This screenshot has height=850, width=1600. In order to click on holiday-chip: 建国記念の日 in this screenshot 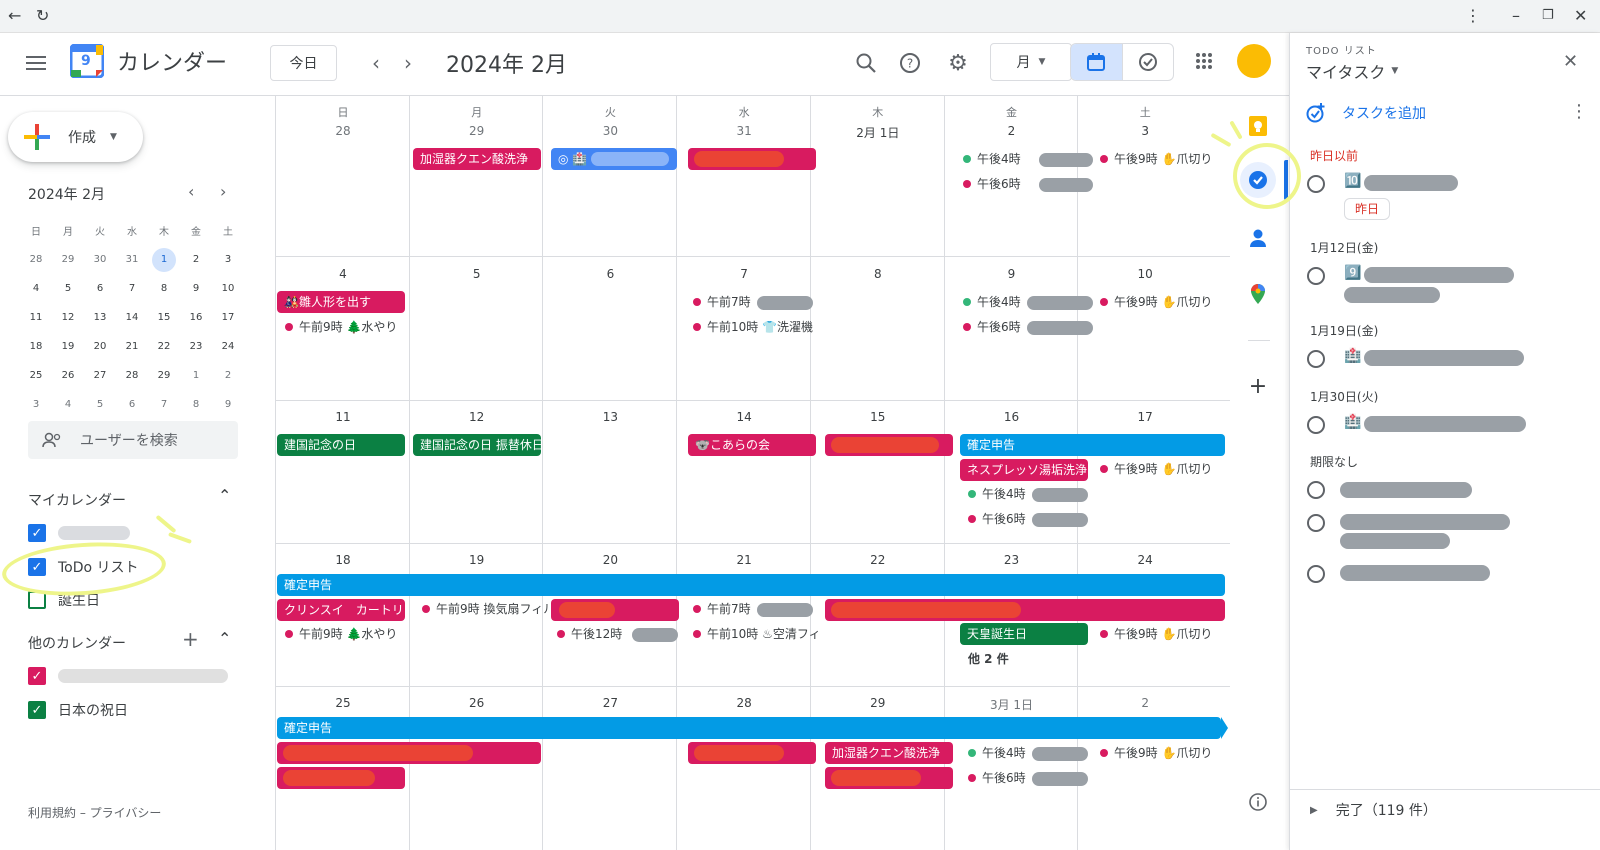, I will do `click(341, 445)`.